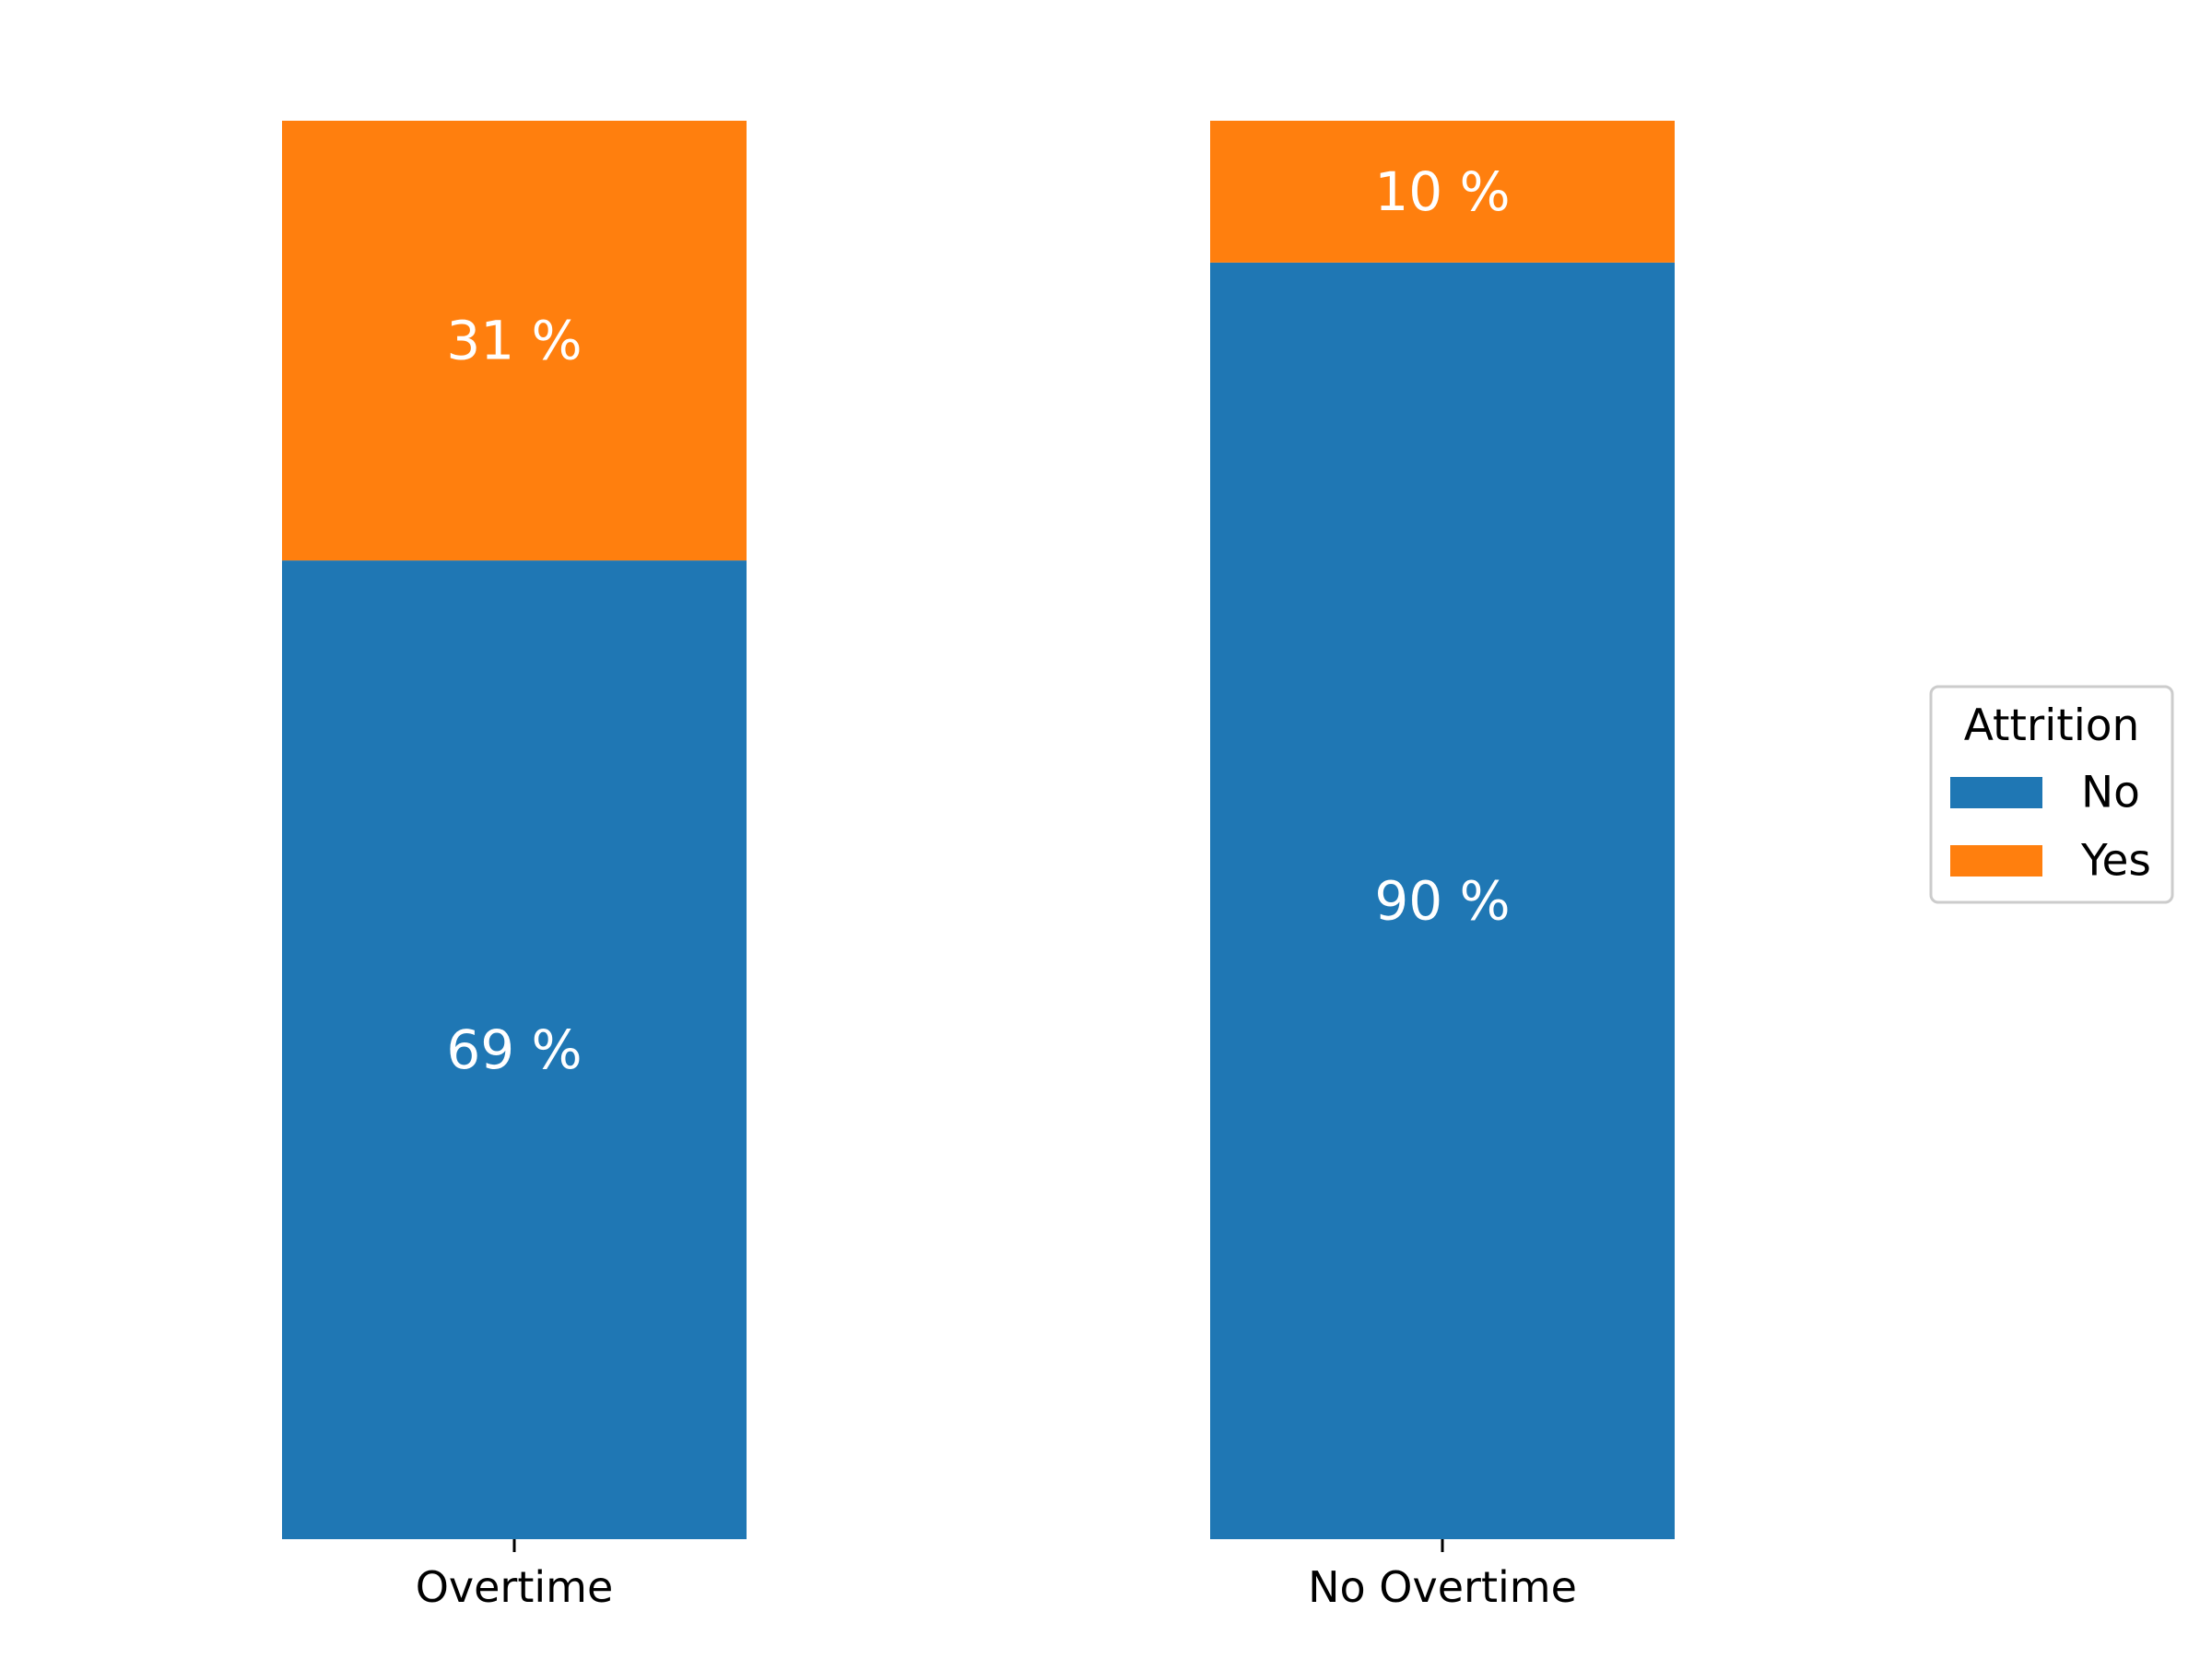 This screenshot has height=1659, width=2212. Describe the element at coordinates (2050, 827) in the screenshot. I see `legend-entries: No Yes` at that location.